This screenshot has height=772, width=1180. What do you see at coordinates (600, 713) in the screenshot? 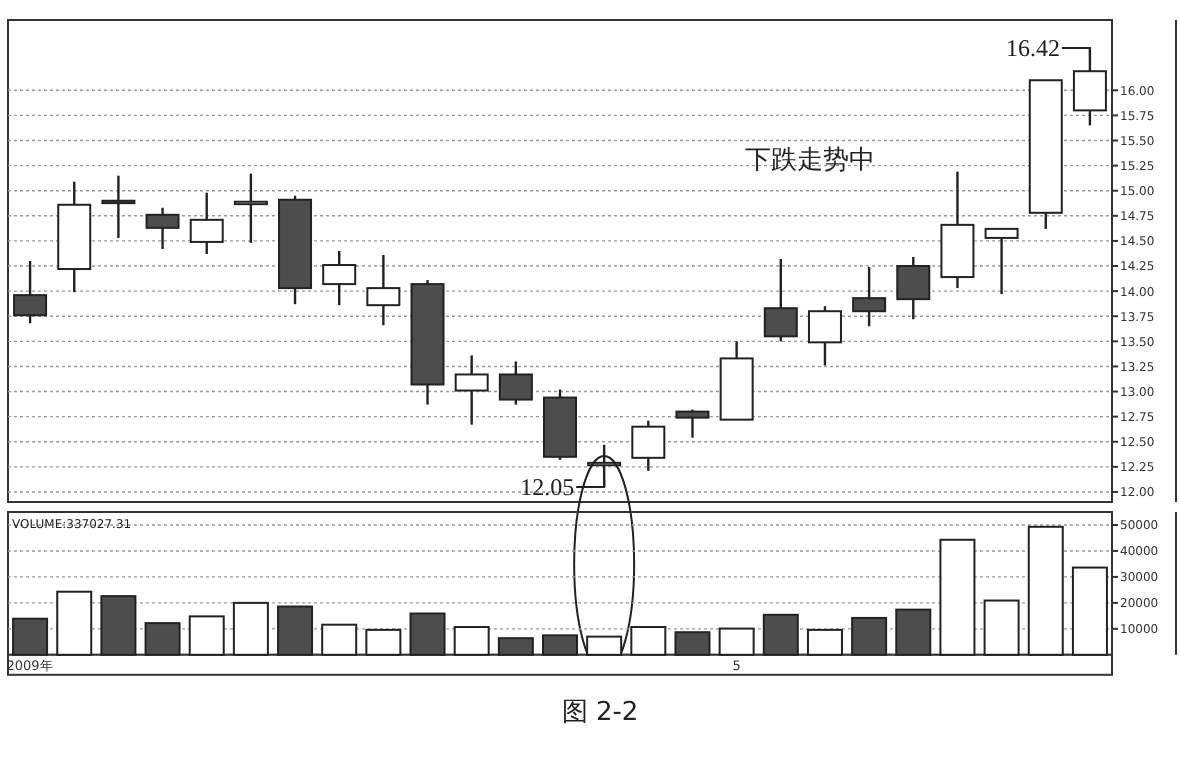
I see `caption: 图 2-2` at bounding box center [600, 713].